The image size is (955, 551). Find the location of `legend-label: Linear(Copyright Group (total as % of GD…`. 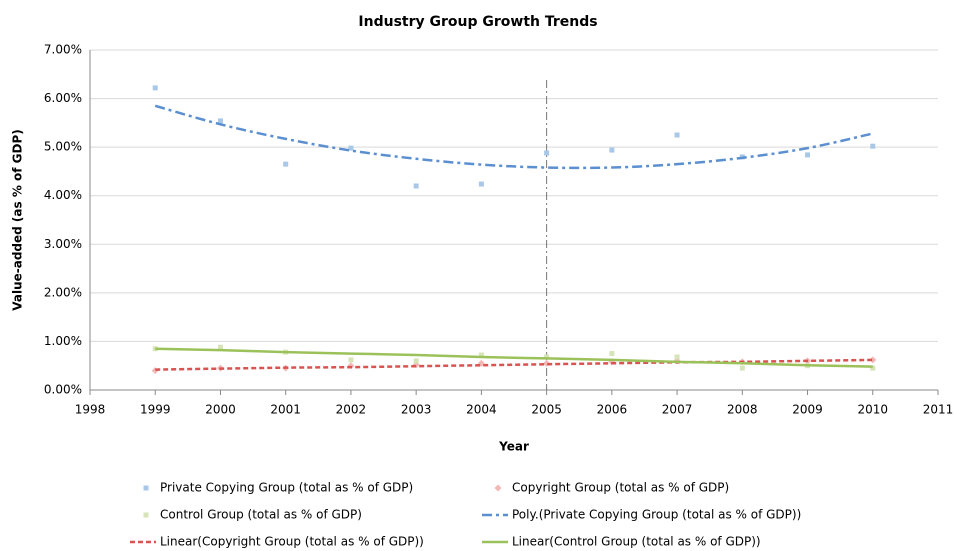

legend-label: Linear(Copyright Group (total as % of GD… is located at coordinates (292, 542).